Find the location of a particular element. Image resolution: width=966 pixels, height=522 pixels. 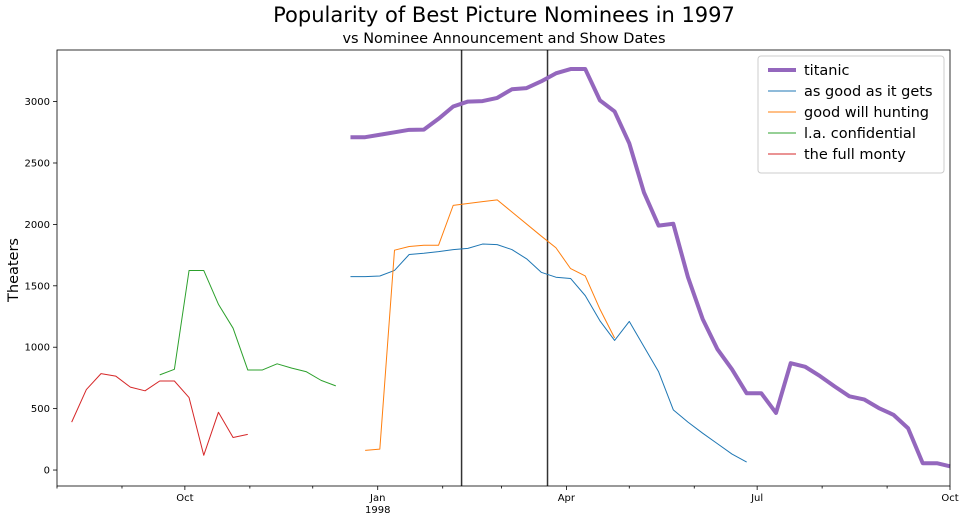

y-tick-label: 500 is located at coordinates (40, 409).